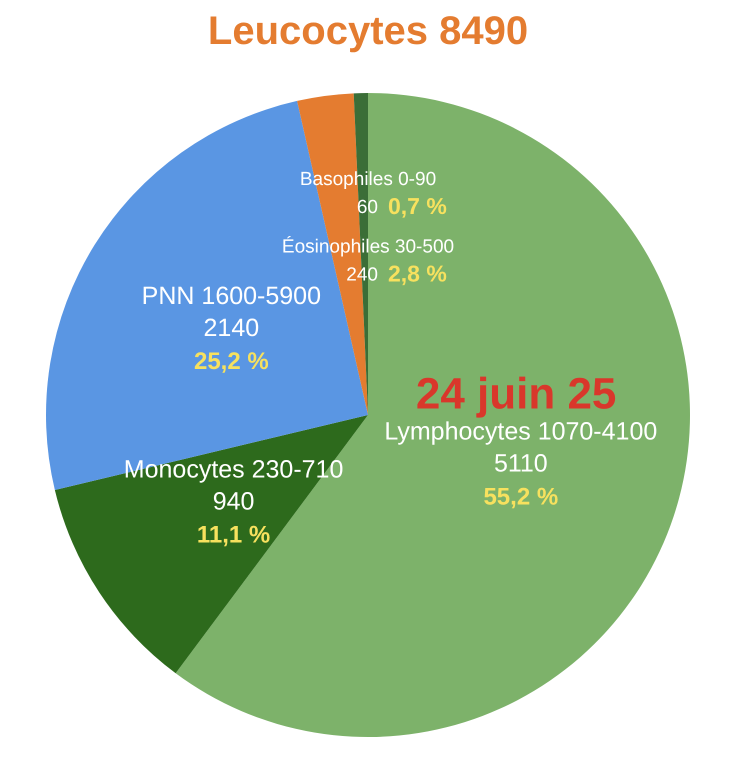 The image size is (736, 784). What do you see at coordinates (234, 470) in the screenshot?
I see `slice-label: Monocytes 230-710` at bounding box center [234, 470].